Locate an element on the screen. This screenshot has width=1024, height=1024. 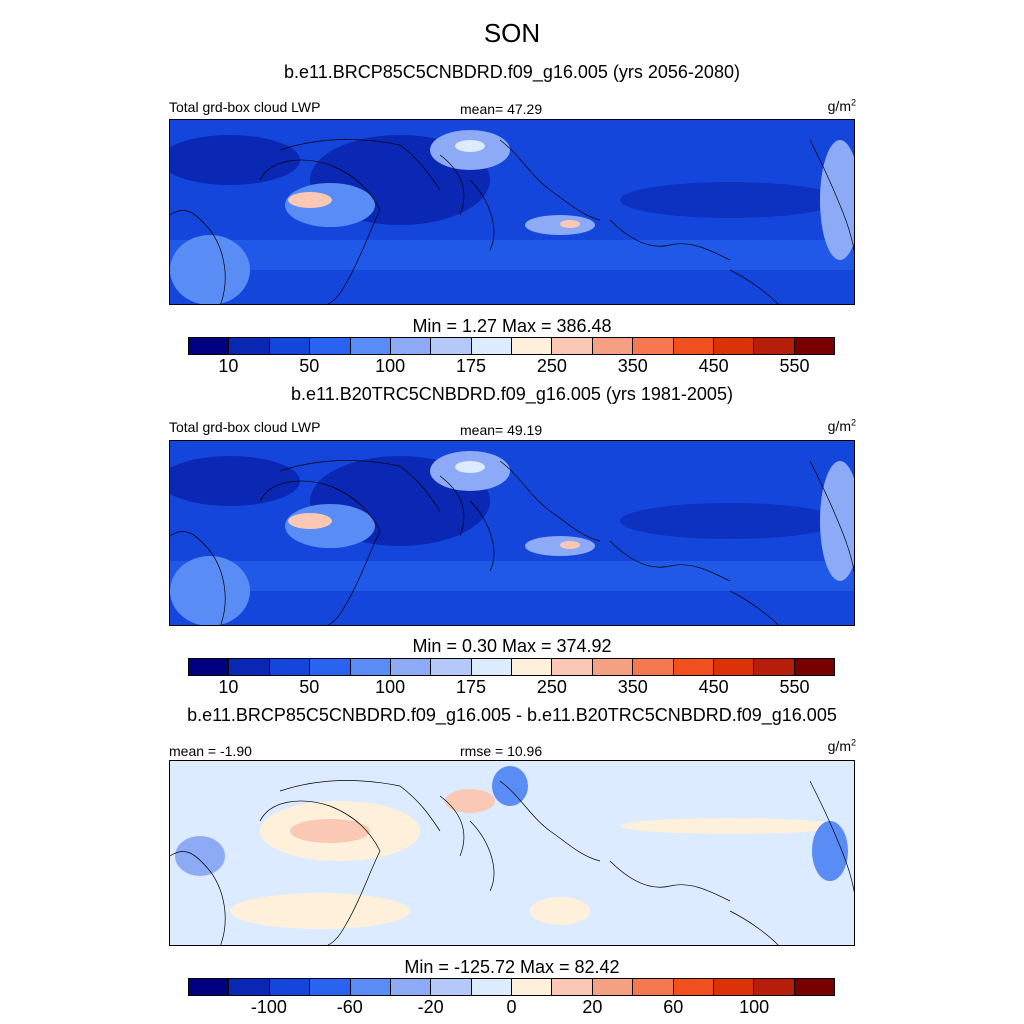
panel-1-colorbar is located at coordinates (511, 346).